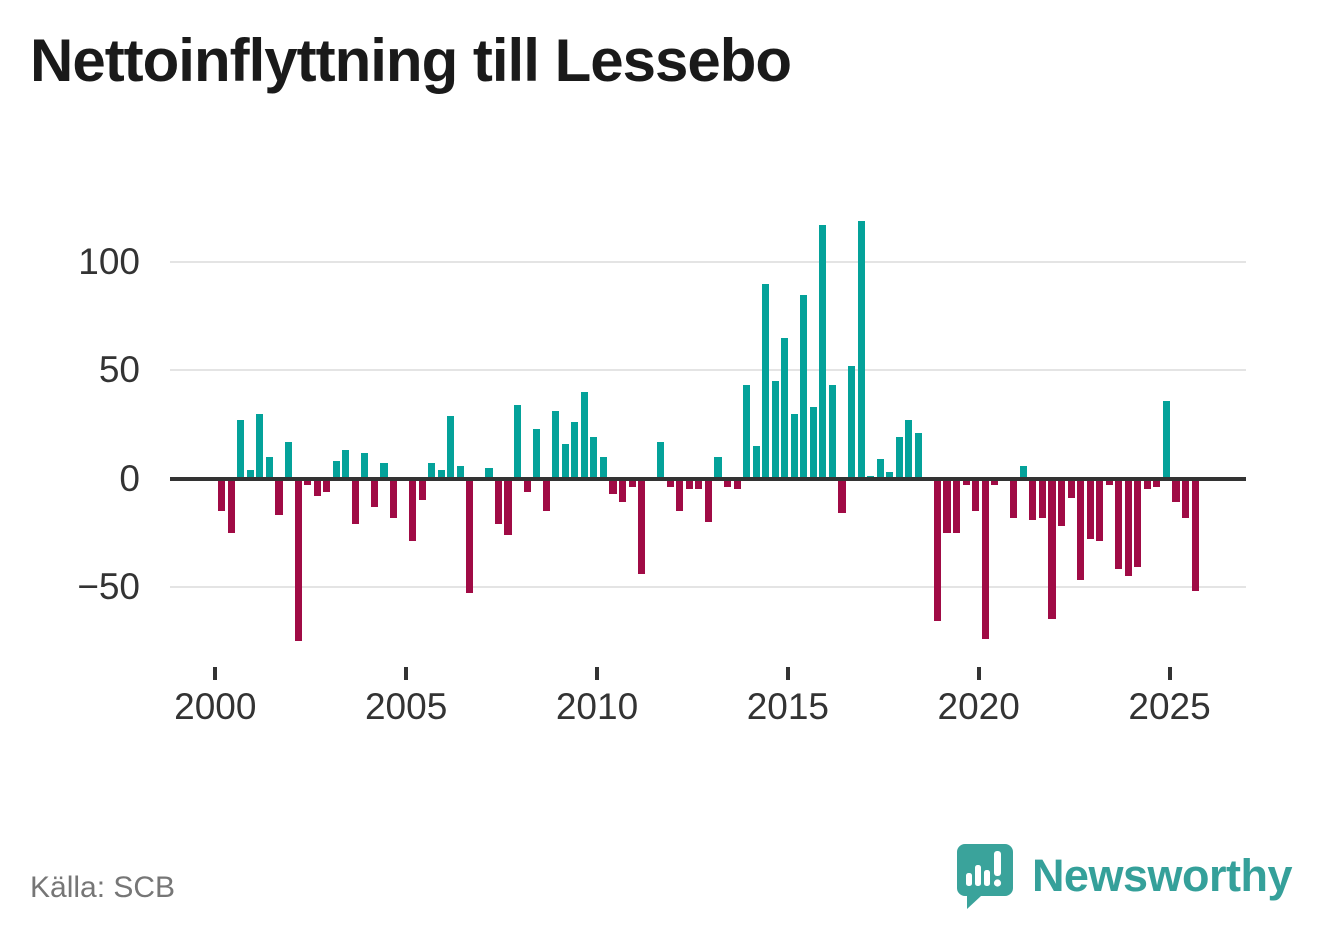 Image resolution: width=1322 pixels, height=939 pixels. What do you see at coordinates (997, 863) in the screenshot?
I see `logo-exclamation-bar` at bounding box center [997, 863].